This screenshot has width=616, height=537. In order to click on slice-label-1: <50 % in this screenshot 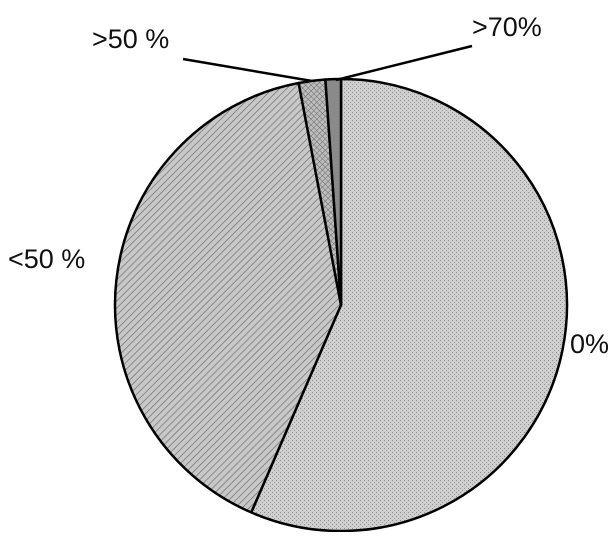, I will do `click(46, 259)`.